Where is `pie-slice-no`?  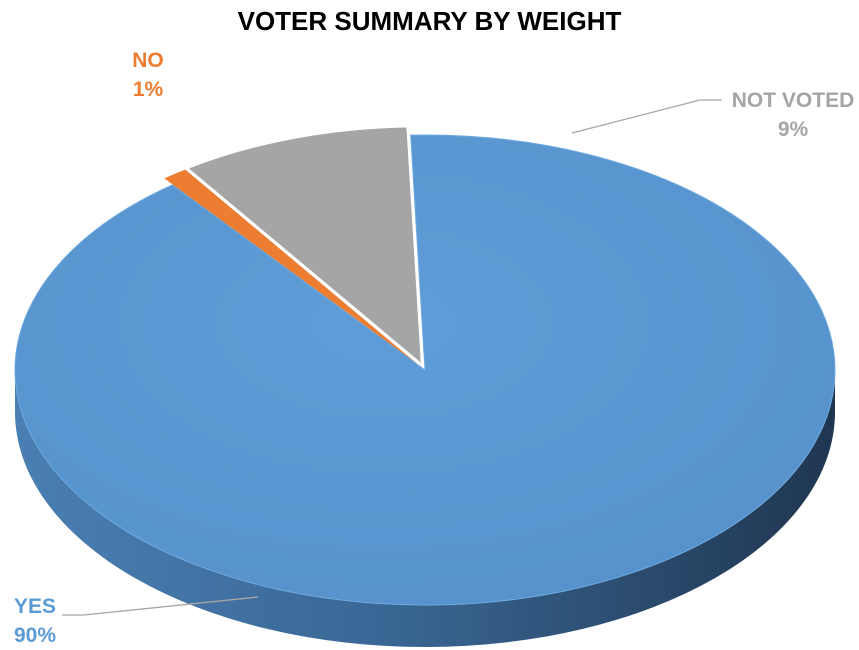
pie-slice-no is located at coordinates (290, 266).